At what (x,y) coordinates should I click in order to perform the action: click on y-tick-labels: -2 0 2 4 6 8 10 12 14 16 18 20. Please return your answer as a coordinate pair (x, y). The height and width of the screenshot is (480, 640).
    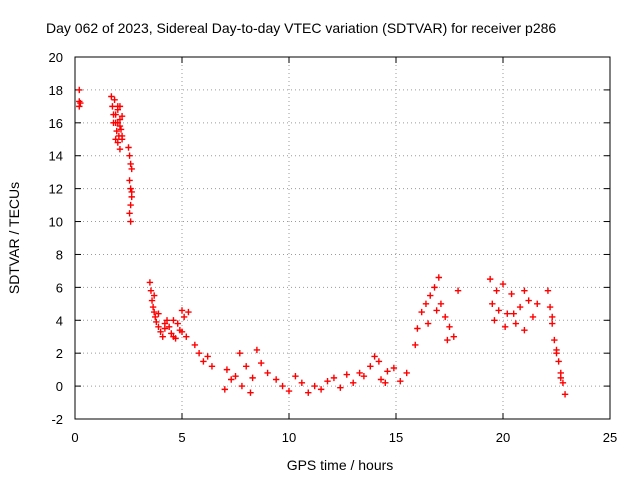
    Looking at the image, I should click on (56, 238).